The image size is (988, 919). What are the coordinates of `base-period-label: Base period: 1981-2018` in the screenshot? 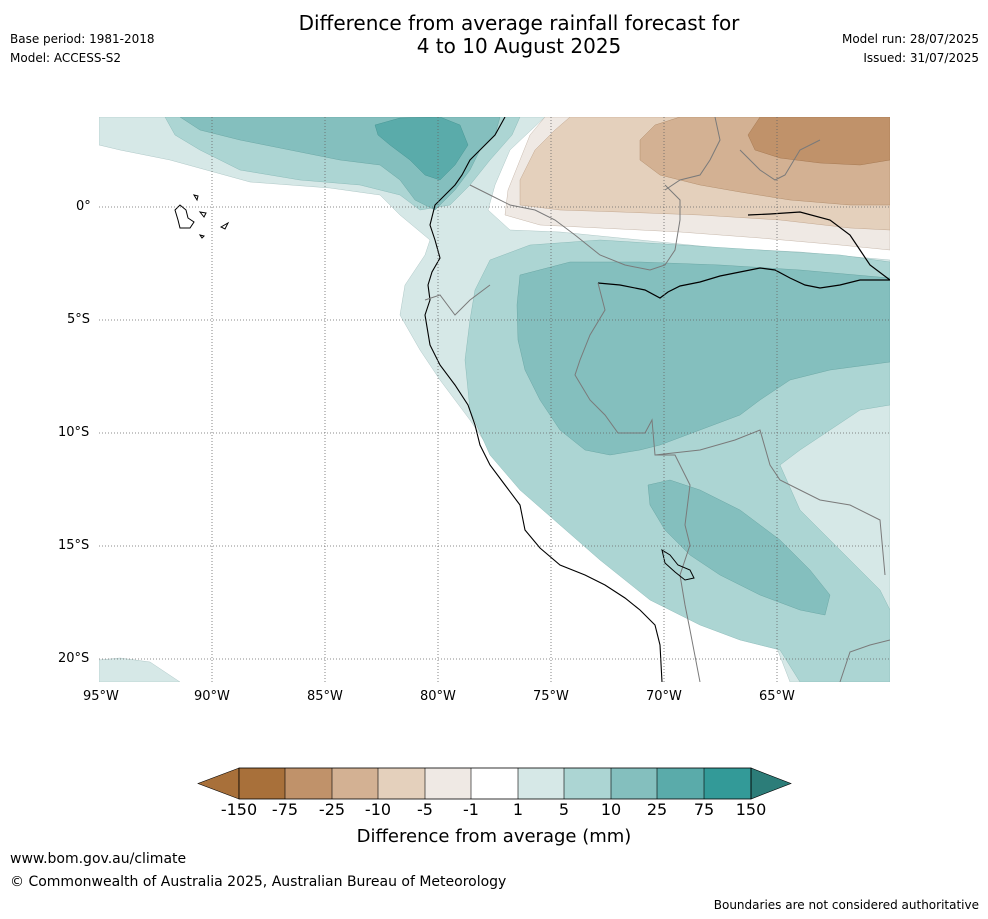 It's located at (82, 39).